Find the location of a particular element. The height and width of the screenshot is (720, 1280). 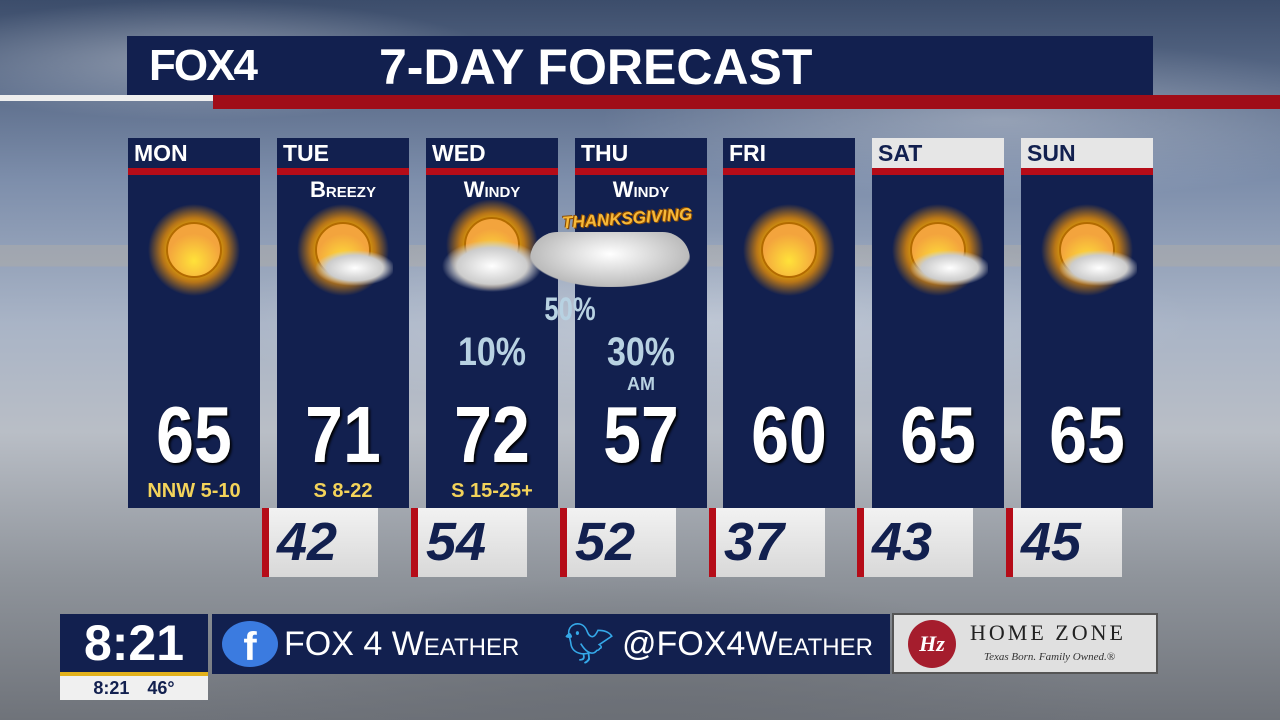

precip-chance: 10% is located at coordinates (492, 352).